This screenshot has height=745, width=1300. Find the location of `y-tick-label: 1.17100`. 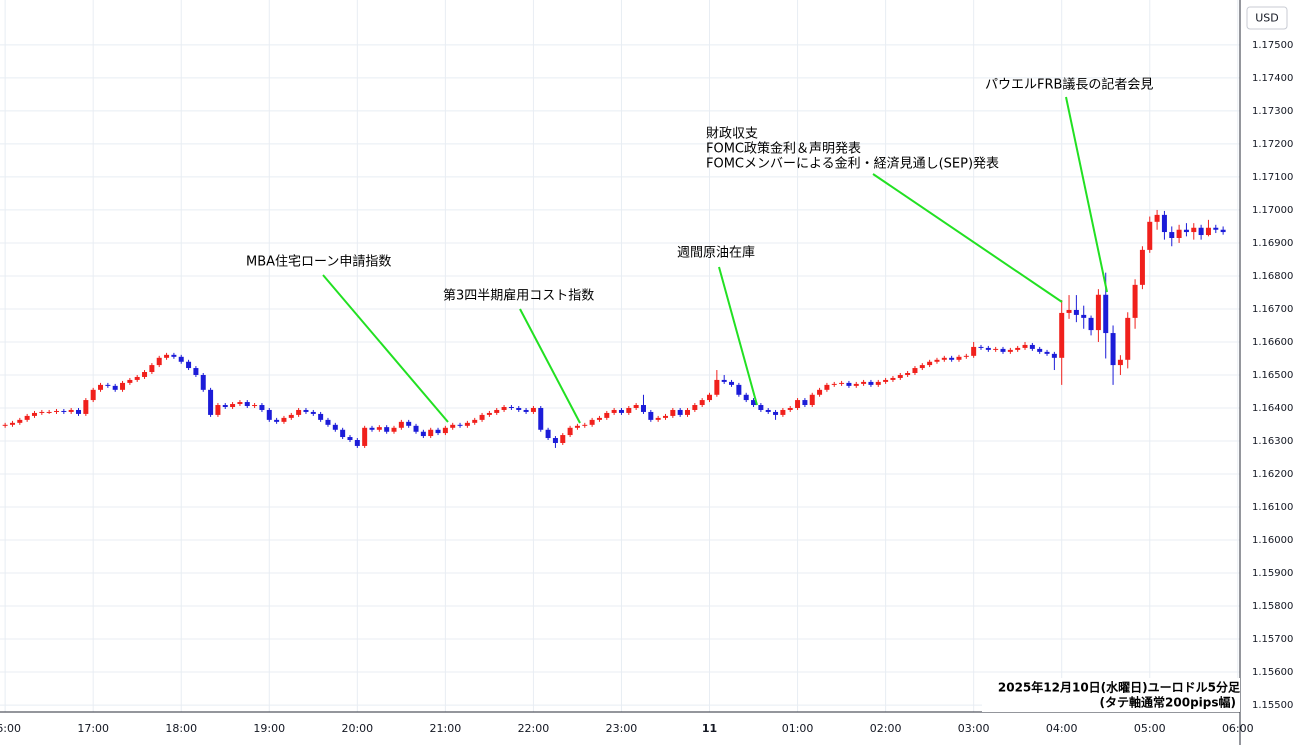

y-tick-label: 1.17100 is located at coordinates (1272, 177).